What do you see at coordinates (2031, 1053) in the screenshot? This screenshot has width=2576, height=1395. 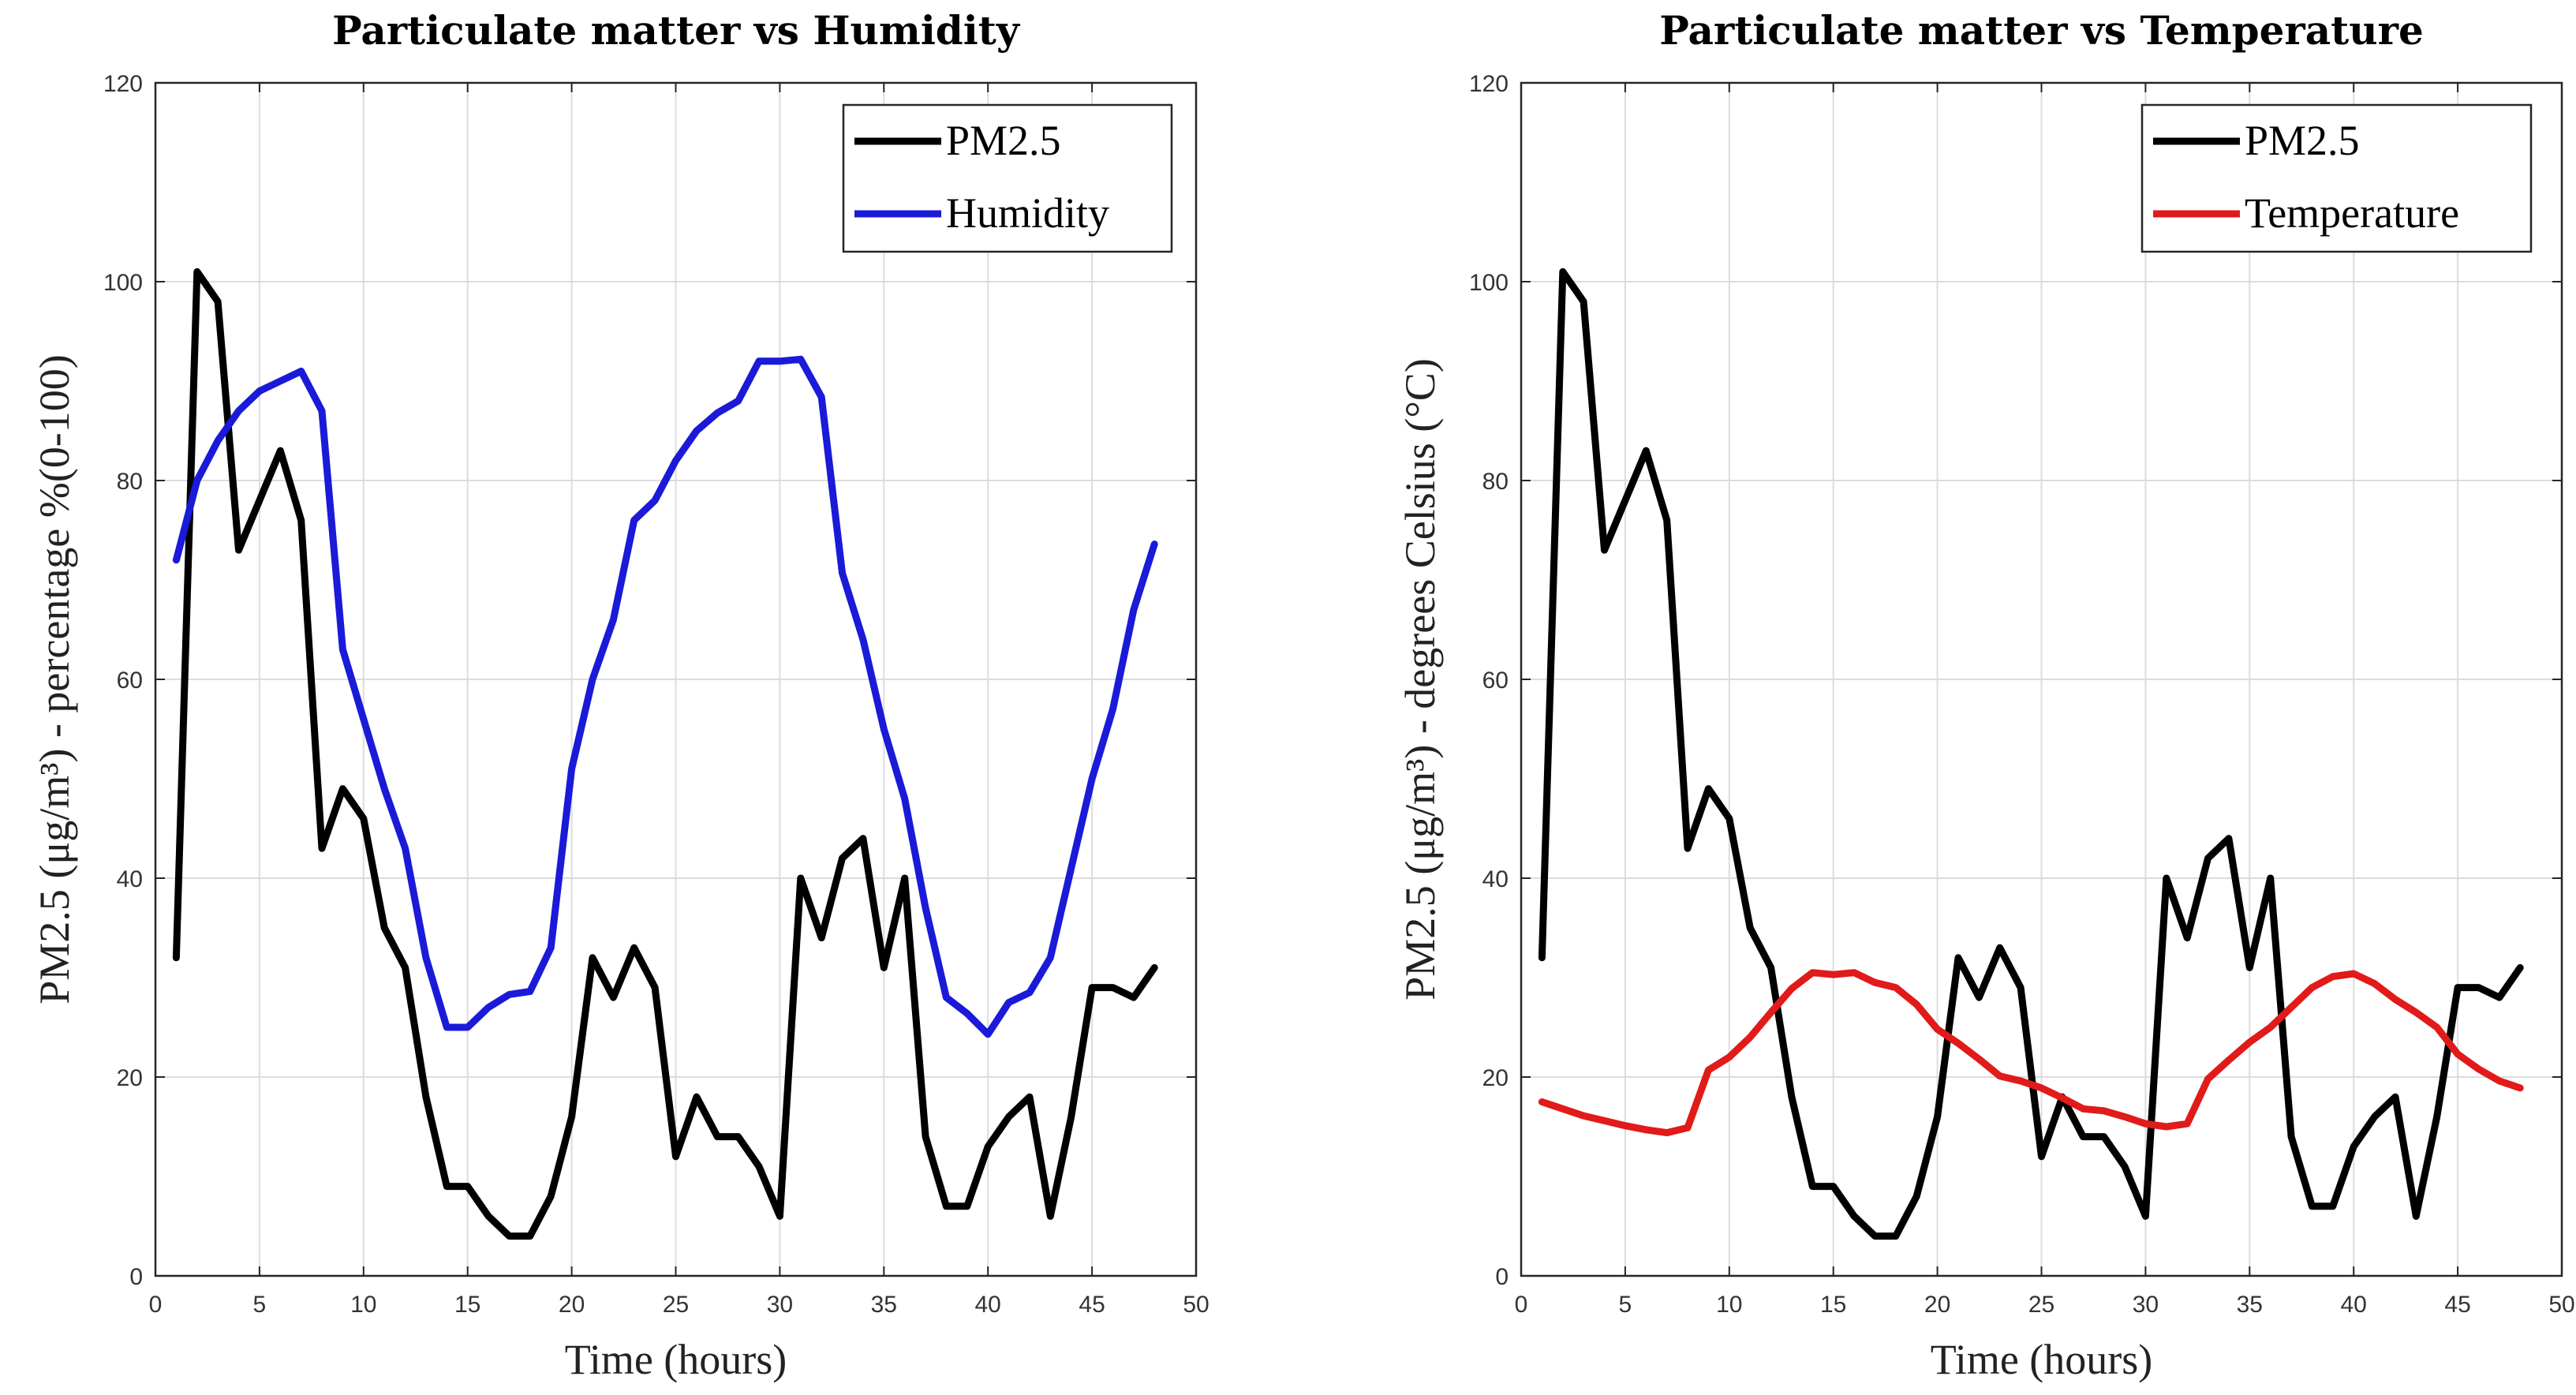 I see `series-line-temperature` at bounding box center [2031, 1053].